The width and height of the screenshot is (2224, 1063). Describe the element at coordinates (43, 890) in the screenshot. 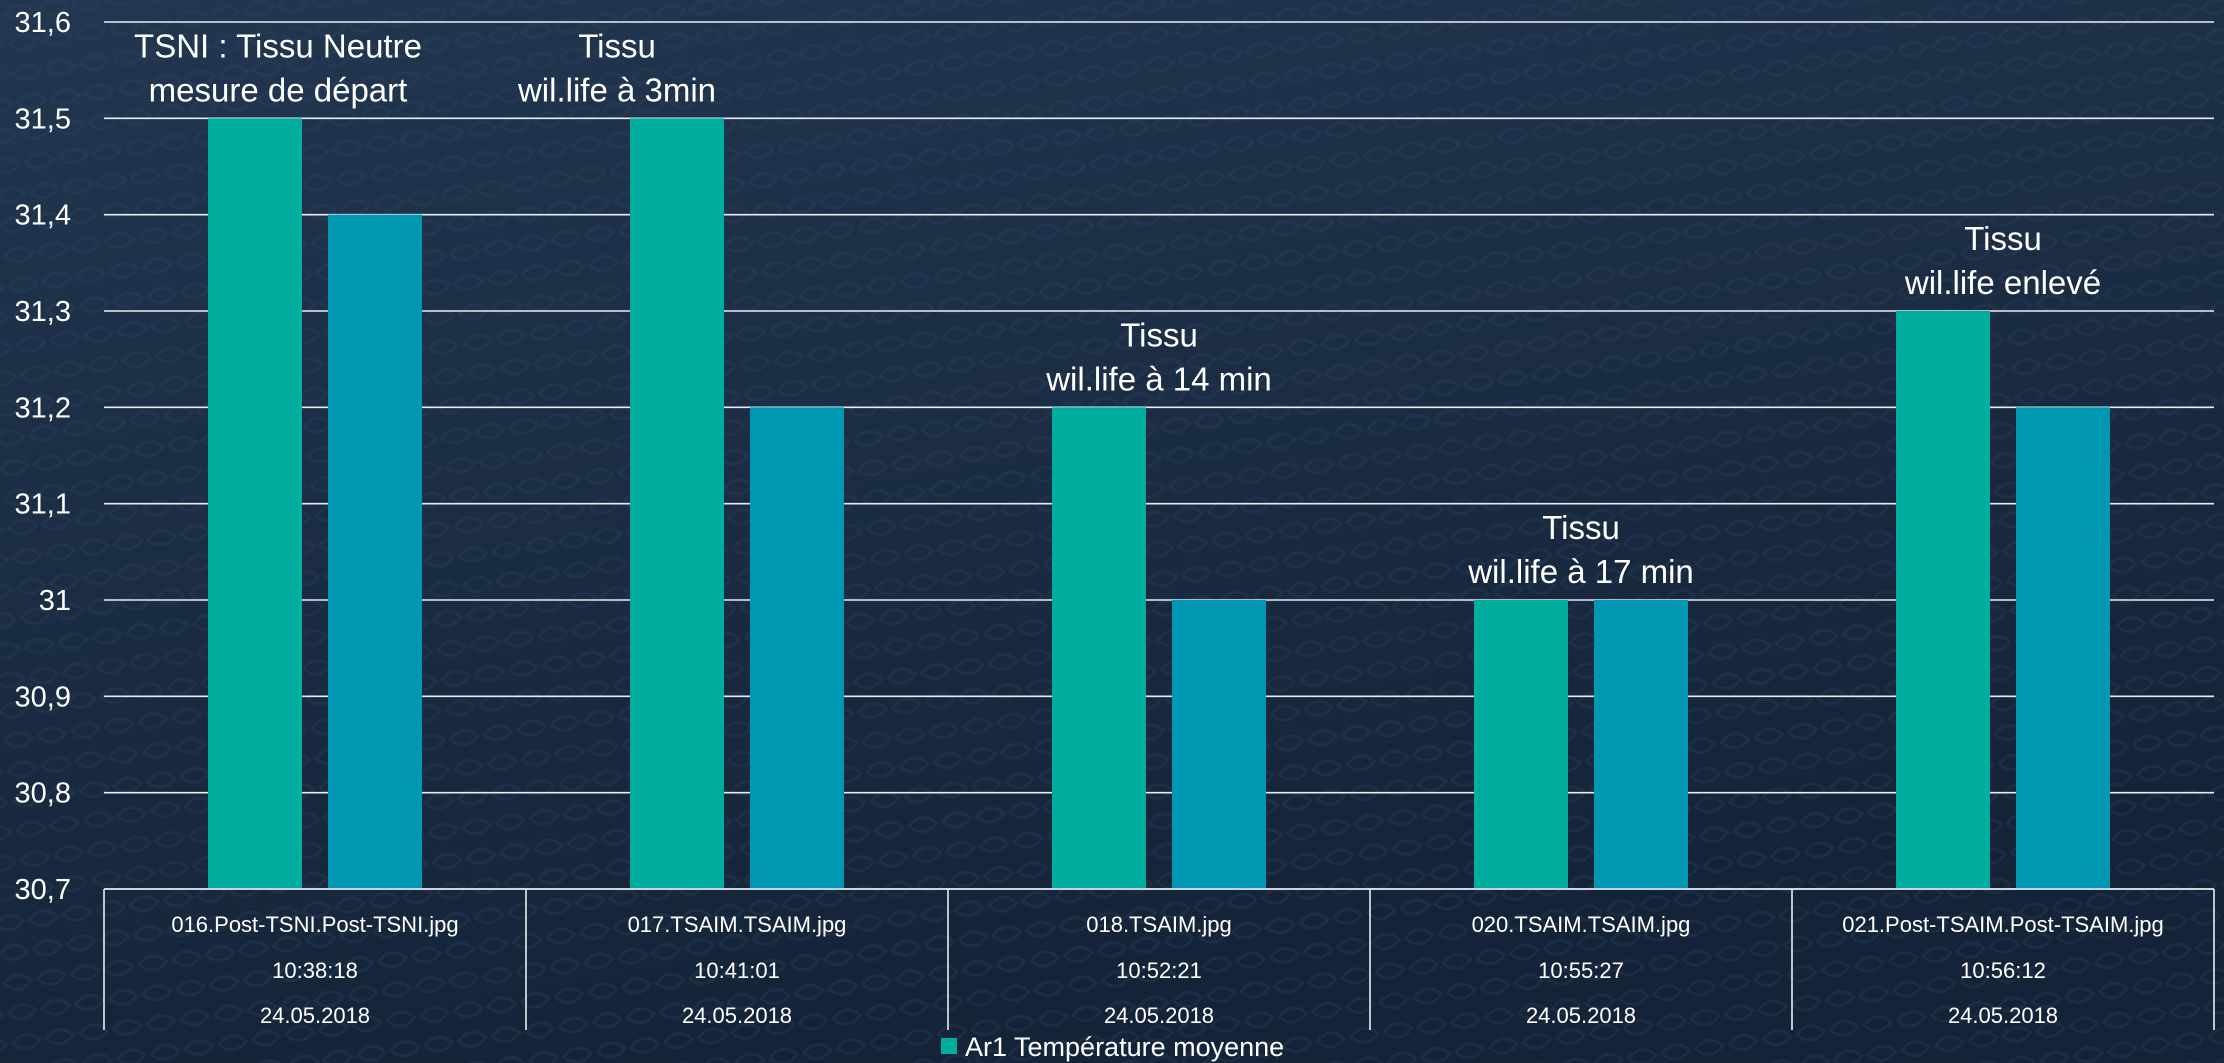

I see `y-tick-label: 30,7` at that location.